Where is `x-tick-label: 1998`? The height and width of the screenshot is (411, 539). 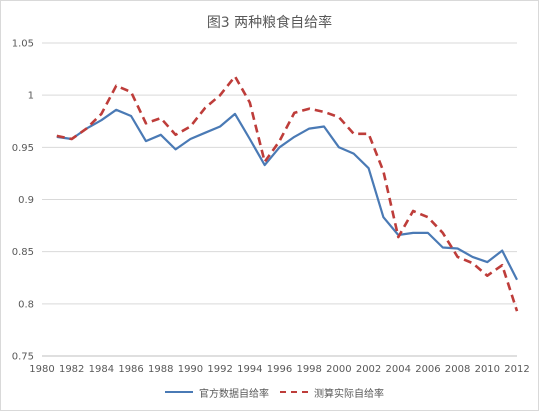 x-tick-label: 1998 is located at coordinates (308, 369).